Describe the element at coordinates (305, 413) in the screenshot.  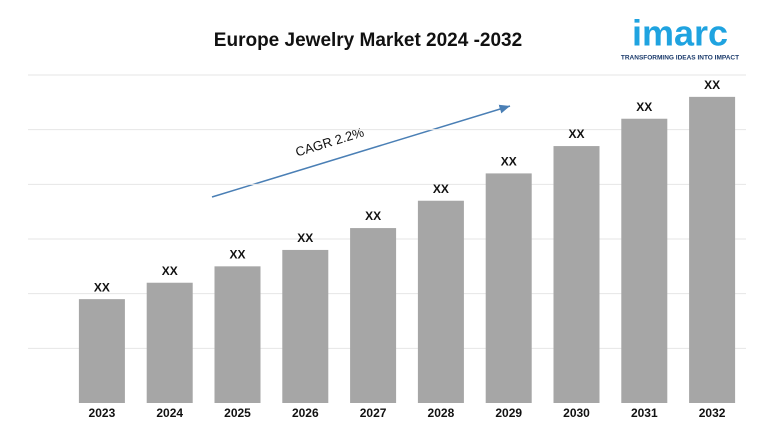
I see `x-tick-label: 2026` at that location.